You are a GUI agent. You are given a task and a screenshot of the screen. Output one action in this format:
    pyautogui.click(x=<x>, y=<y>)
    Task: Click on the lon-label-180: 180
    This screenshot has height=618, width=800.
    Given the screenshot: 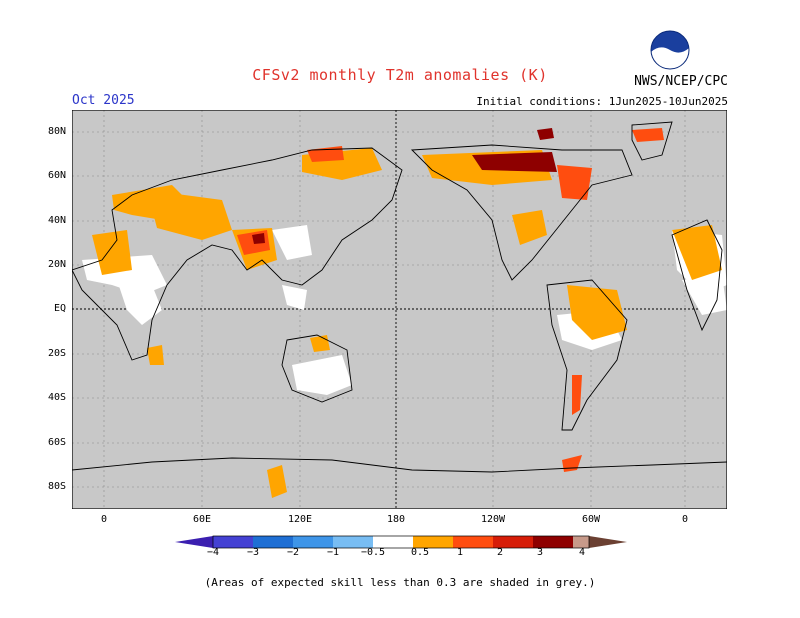 What is the action you would take?
    pyautogui.click(x=396, y=519)
    